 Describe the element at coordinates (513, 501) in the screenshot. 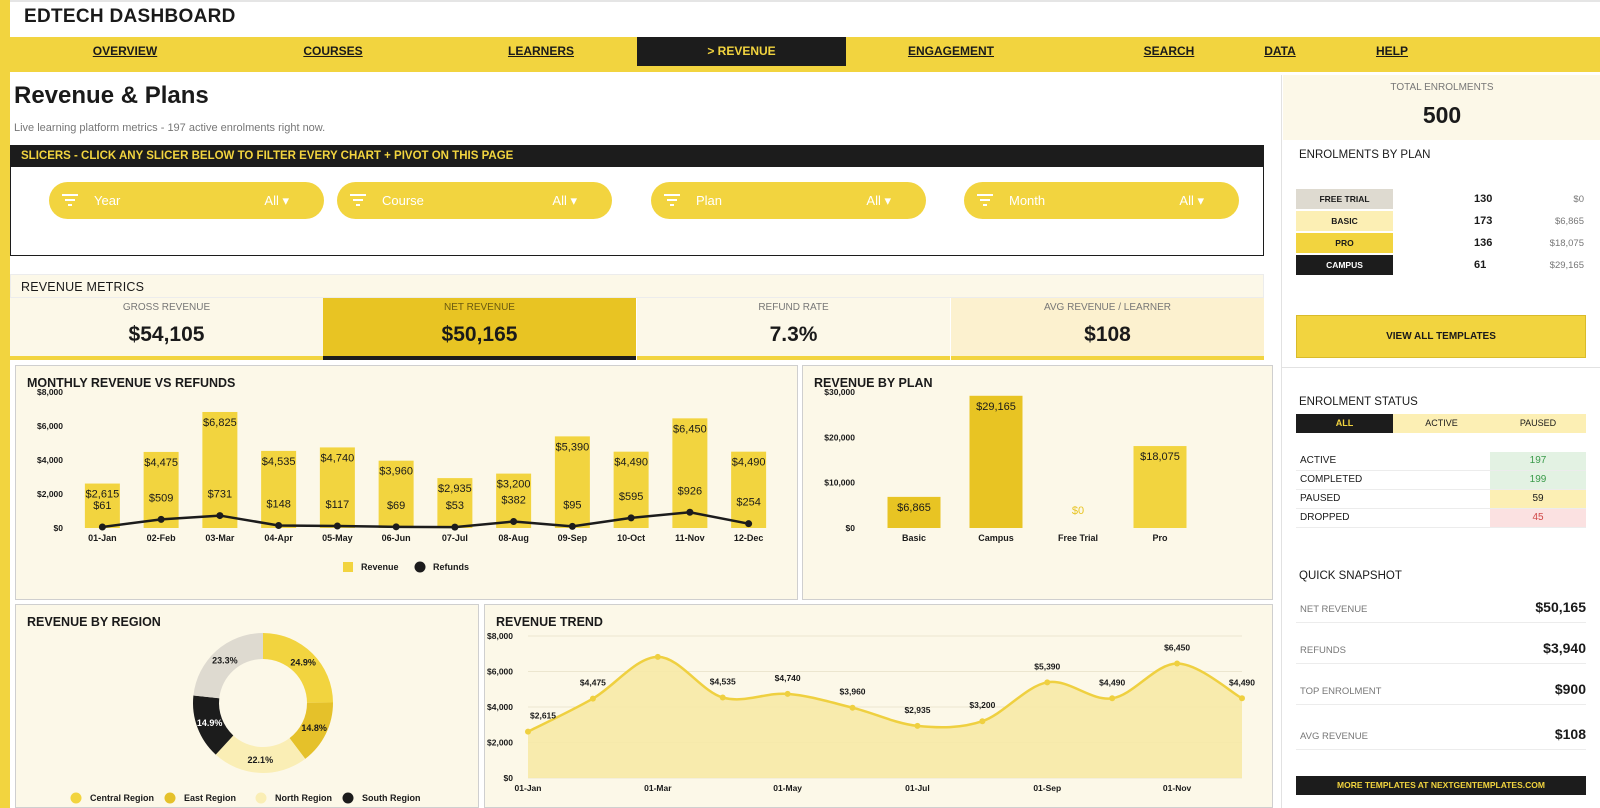

I see `refund-data-label: $382` at that location.